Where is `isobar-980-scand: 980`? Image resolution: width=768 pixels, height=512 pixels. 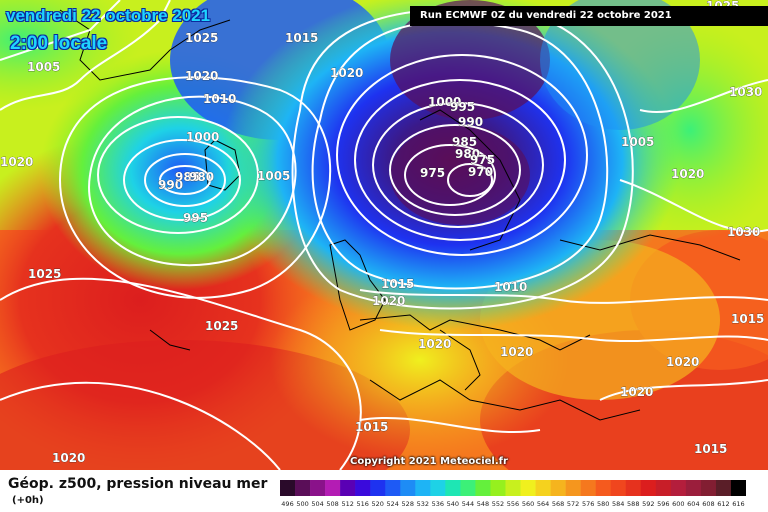
isobar-980-scand: 980 is located at coordinates (467, 154).